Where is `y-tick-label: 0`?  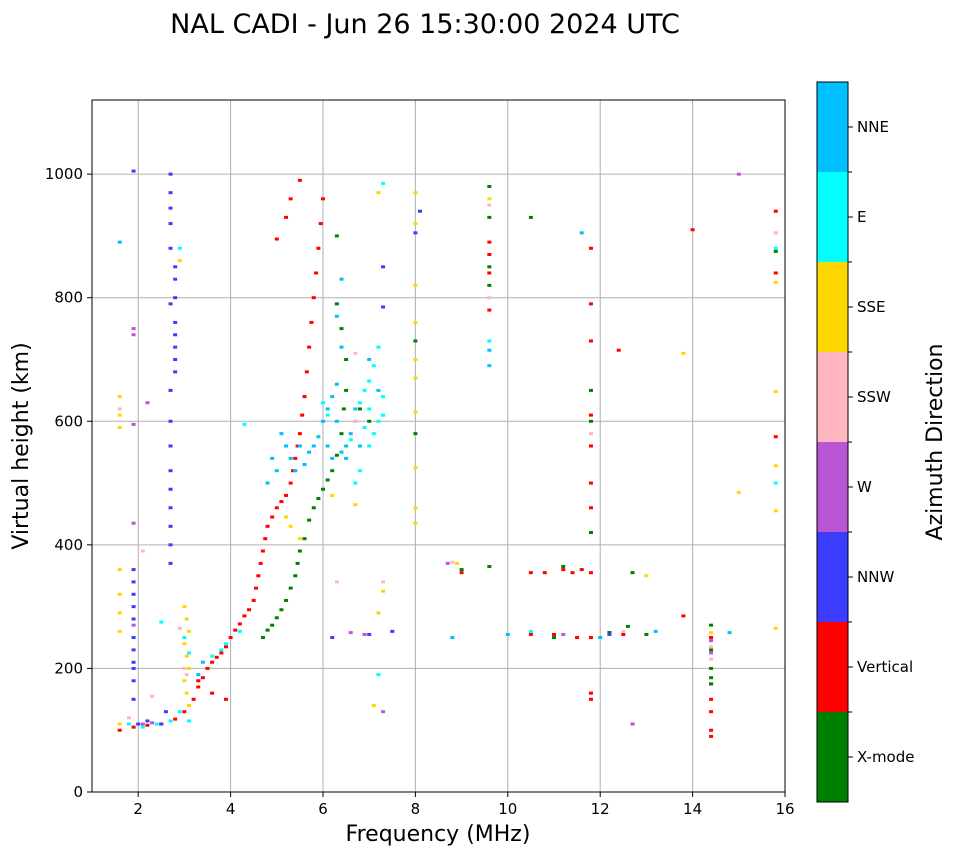 y-tick-label: 0 is located at coordinates (78, 792).